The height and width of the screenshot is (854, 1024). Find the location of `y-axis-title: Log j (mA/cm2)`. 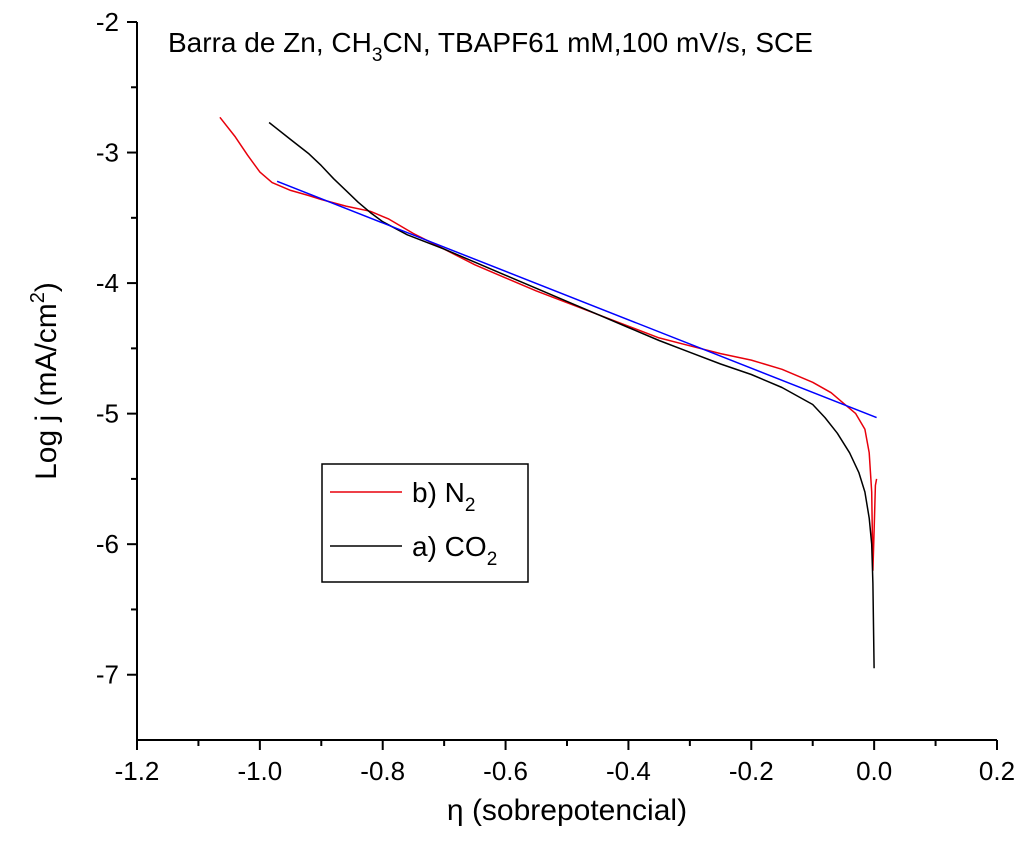

y-axis-title: Log j (mA/cm2) is located at coordinates (45, 381).